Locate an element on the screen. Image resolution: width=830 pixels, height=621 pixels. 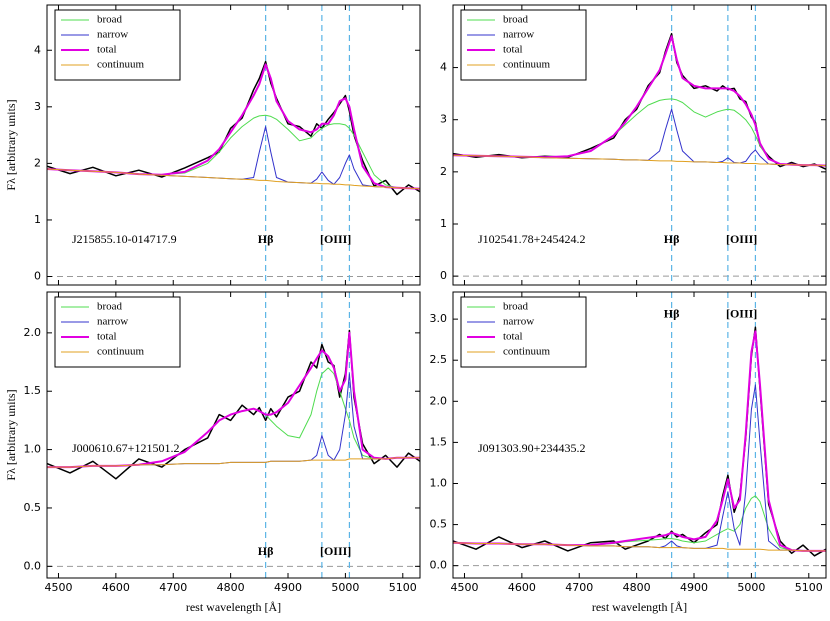
object-name: J091303.90+234435.2 is located at coordinates (531, 448).